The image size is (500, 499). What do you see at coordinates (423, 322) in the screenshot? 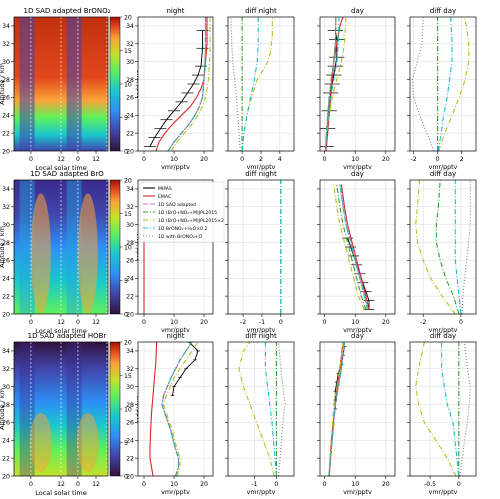
I see `x-tick-label: -2` at bounding box center [423, 322].